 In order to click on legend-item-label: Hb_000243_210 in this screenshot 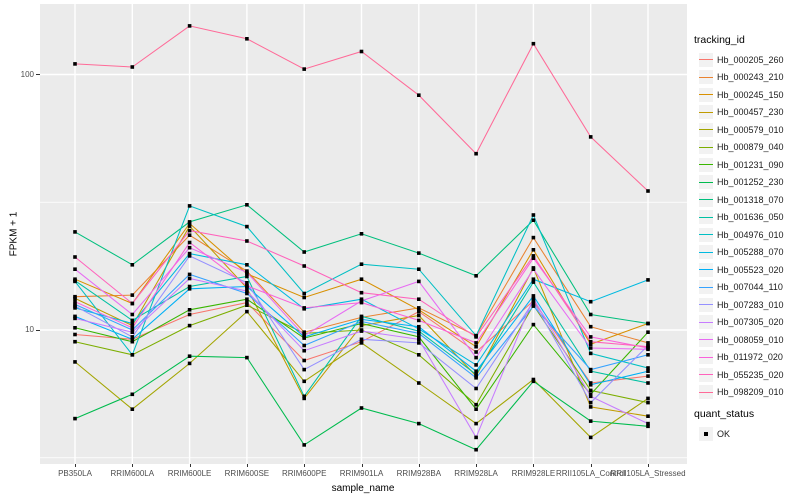, I will do `click(750, 77)`.